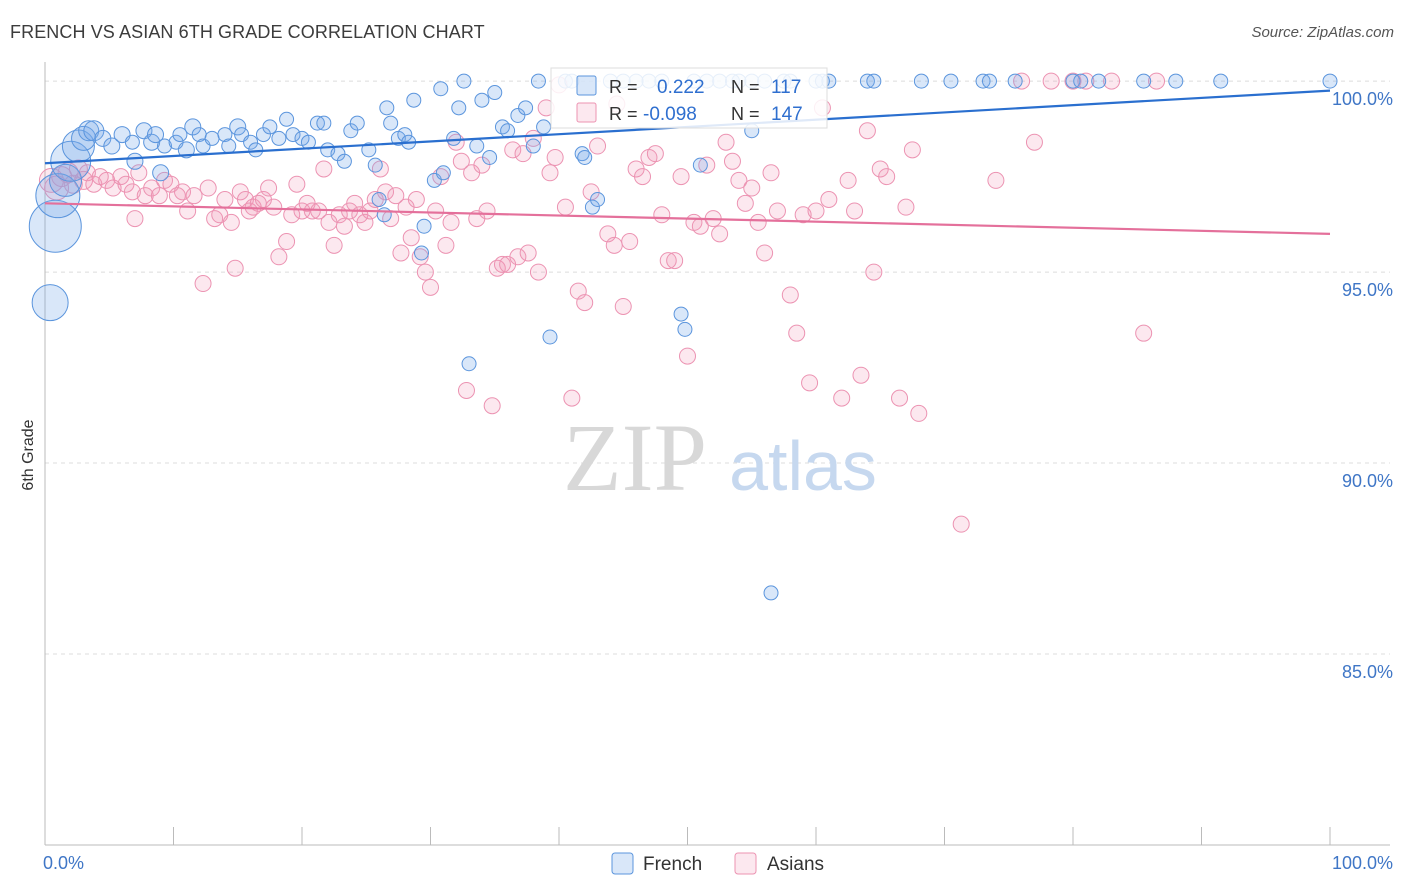  Describe the element at coordinates (803, 466) in the screenshot. I see `watermark-atlas: atlas` at that location.